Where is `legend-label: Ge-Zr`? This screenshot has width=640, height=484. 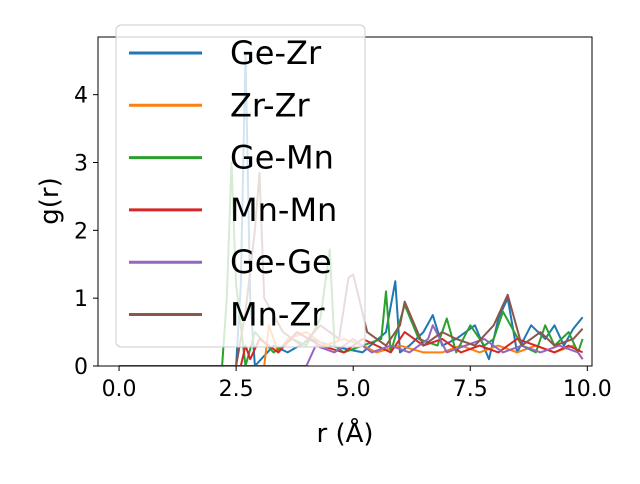
legend-label: Ge-Zr is located at coordinates (276, 53).